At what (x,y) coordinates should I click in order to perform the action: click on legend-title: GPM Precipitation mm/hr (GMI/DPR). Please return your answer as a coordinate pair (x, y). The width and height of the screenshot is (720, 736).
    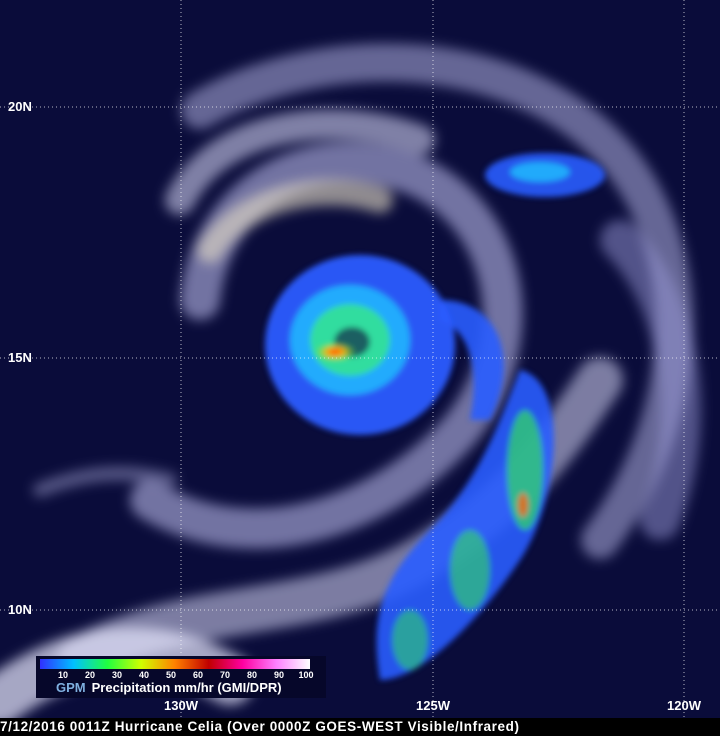
    Looking at the image, I should click on (169, 687).